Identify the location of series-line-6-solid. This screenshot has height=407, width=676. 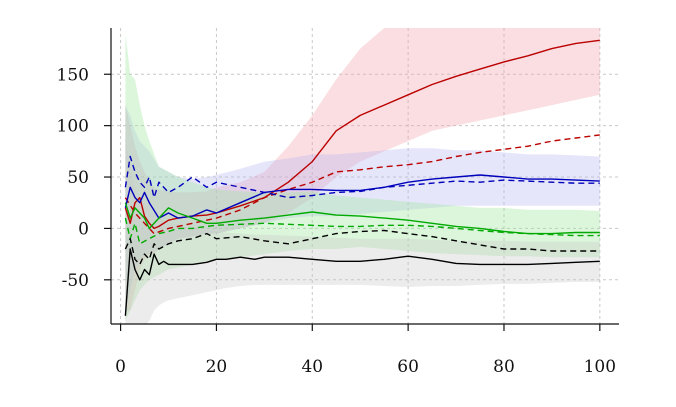
(362, 282).